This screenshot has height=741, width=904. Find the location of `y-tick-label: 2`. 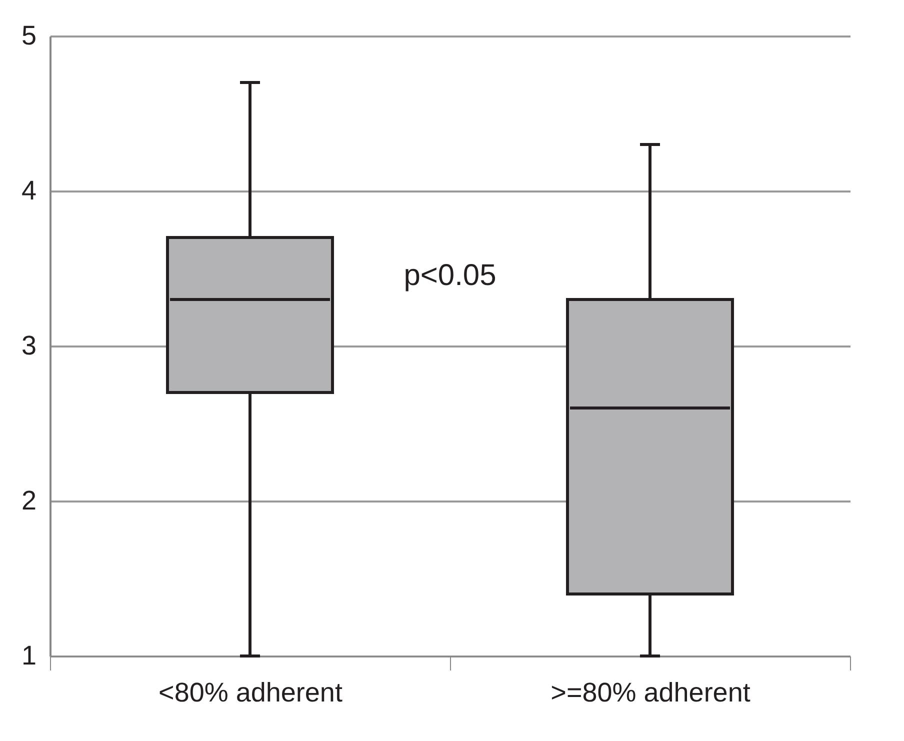

y-tick-label: 2 is located at coordinates (28, 501).